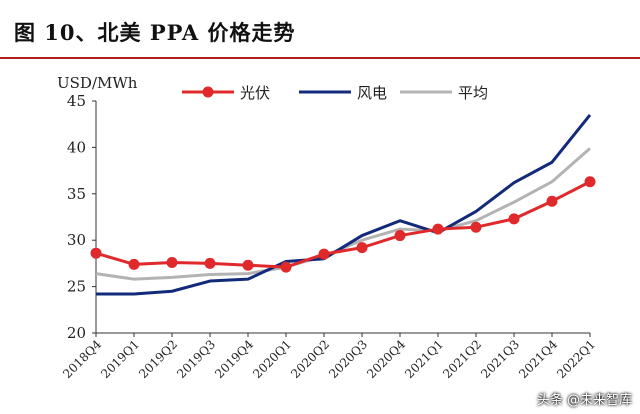  Describe the element at coordinates (576, 359) in the screenshot. I see `x-tick-label: 2022Q1` at that location.